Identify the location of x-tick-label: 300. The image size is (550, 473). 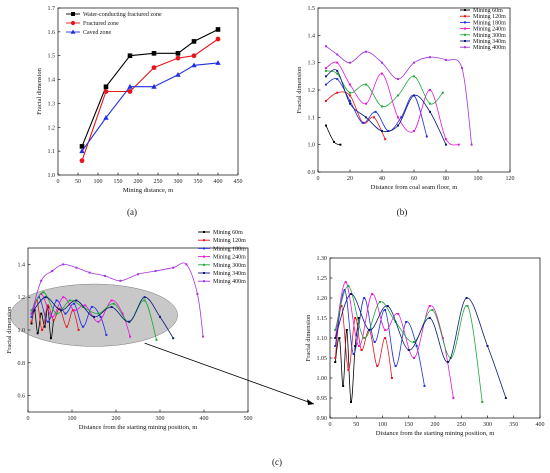
(178, 182).